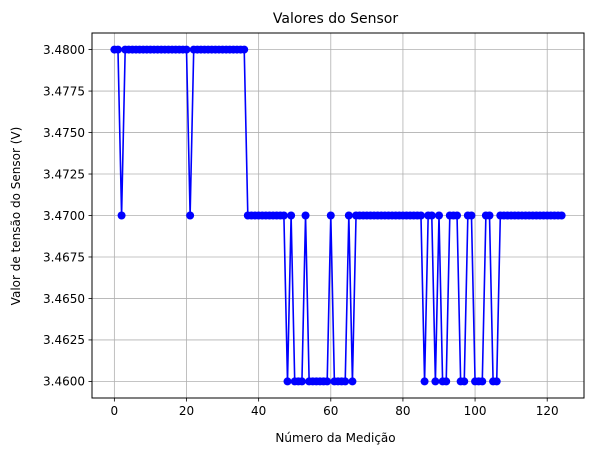  What do you see at coordinates (64, 91) in the screenshot?
I see `y-tick-label: 3.4775` at bounding box center [64, 91].